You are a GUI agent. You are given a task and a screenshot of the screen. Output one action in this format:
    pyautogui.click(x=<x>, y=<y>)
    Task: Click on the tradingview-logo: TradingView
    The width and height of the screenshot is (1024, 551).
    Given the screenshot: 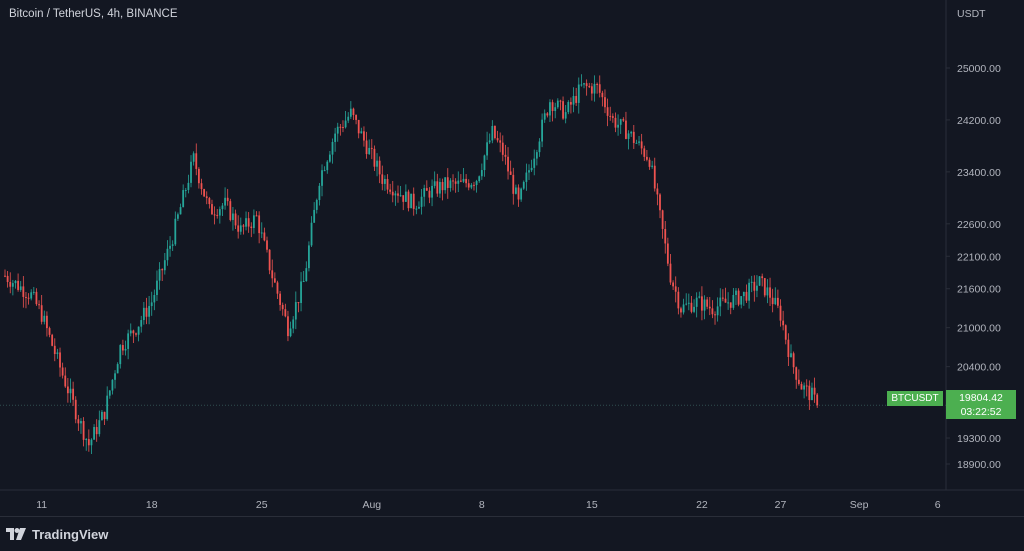 What is the action you would take?
    pyautogui.click(x=57, y=534)
    